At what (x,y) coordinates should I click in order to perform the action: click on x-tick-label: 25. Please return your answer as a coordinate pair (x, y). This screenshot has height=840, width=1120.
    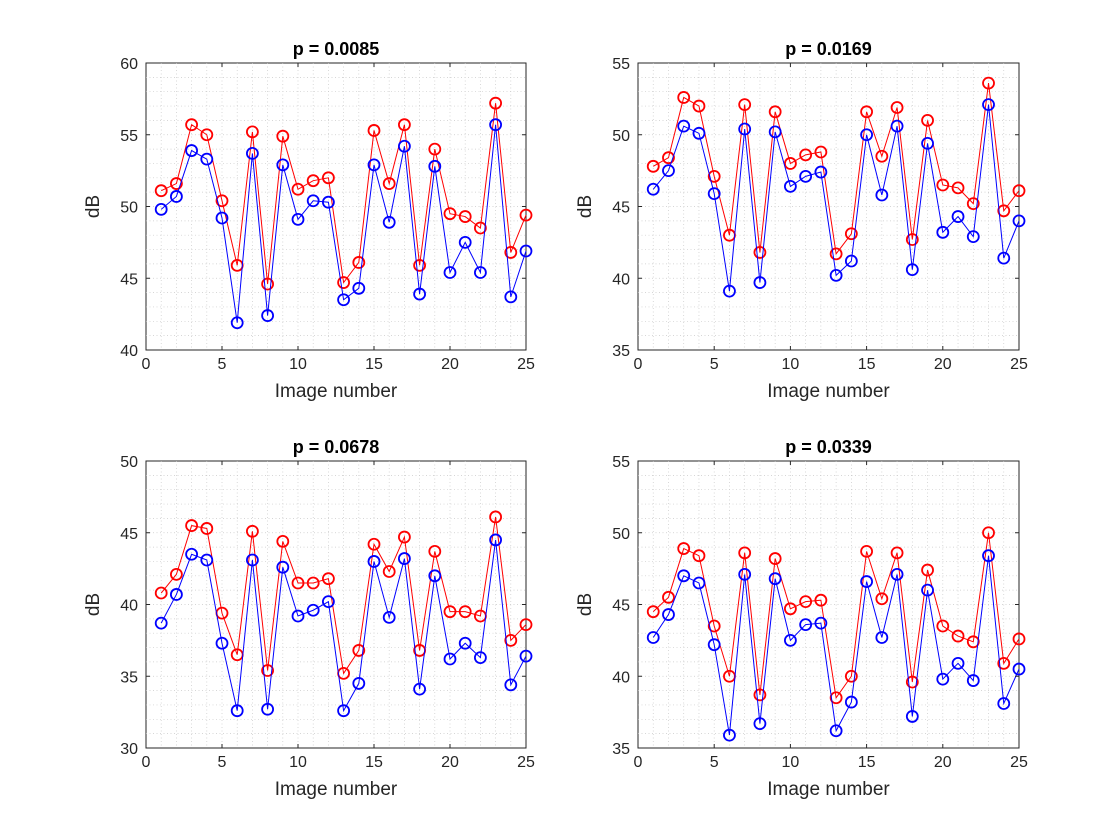
    Looking at the image, I should click on (1019, 364).